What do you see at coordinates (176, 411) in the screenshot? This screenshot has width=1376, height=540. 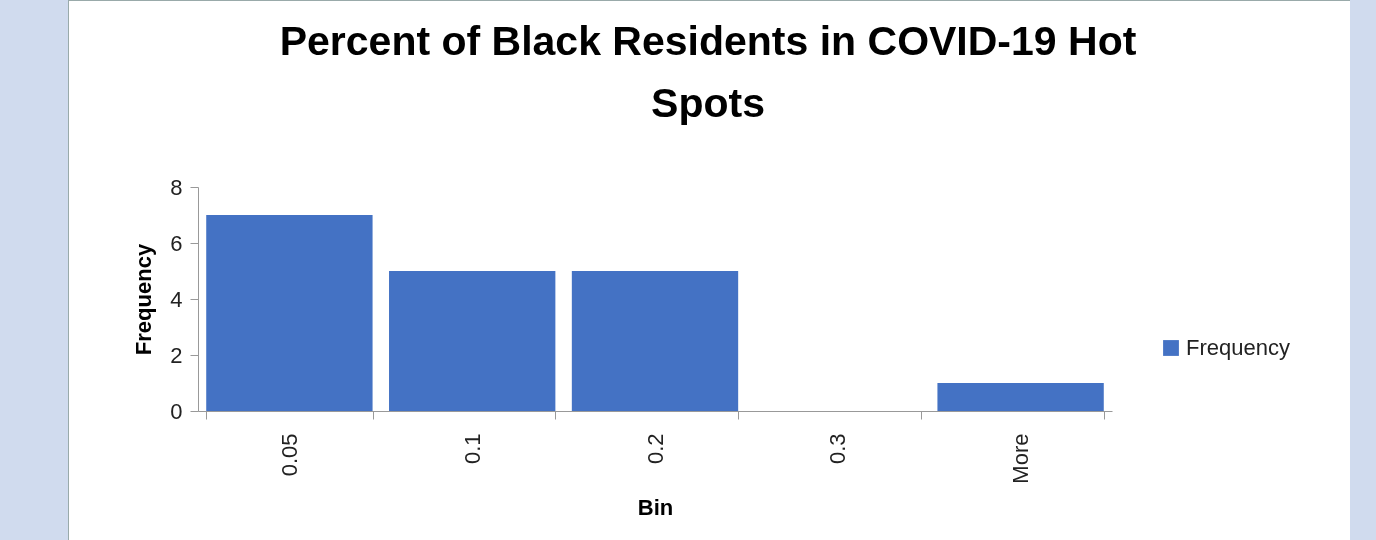 I see `y-tick-label: 0` at bounding box center [176, 411].